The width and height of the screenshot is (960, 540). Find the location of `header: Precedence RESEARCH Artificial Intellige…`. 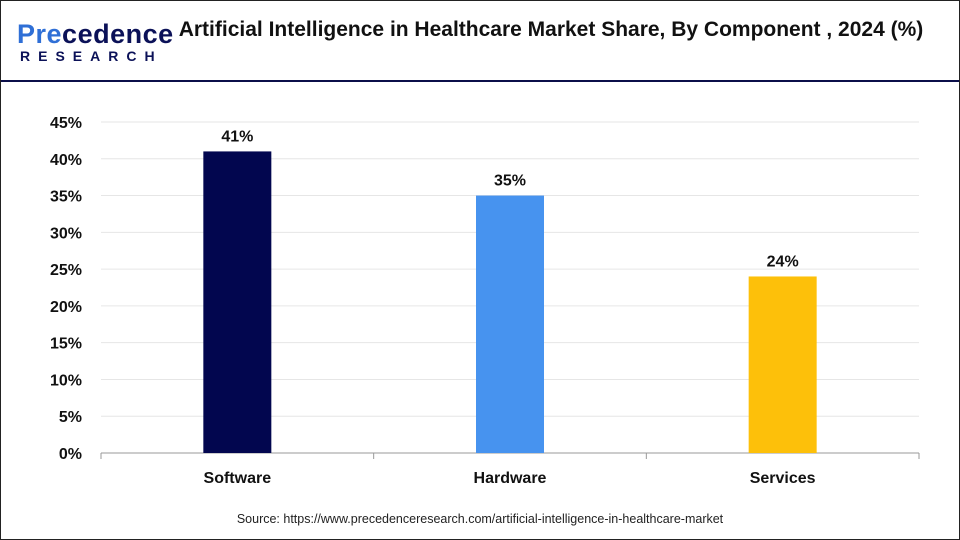

header: Precedence RESEARCH Artificial Intellige… is located at coordinates (480, 41).